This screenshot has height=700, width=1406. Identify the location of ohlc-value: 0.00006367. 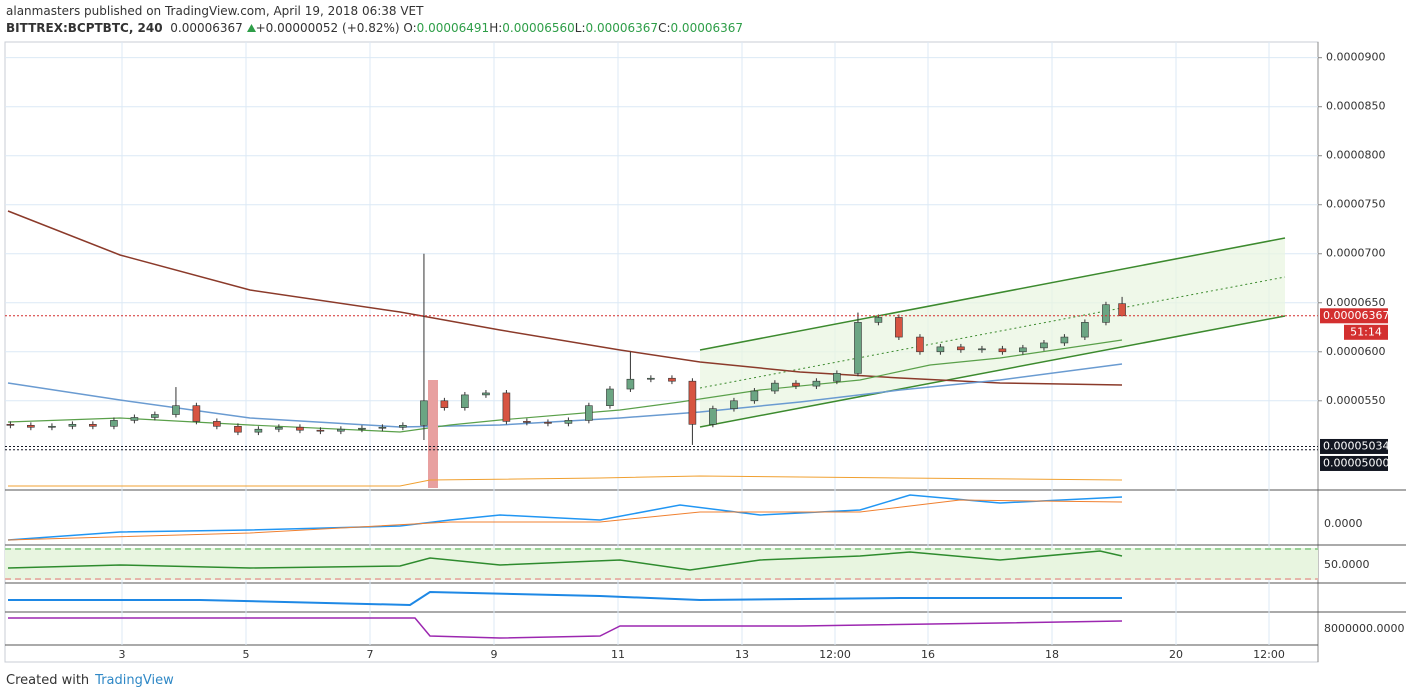
(622, 28).